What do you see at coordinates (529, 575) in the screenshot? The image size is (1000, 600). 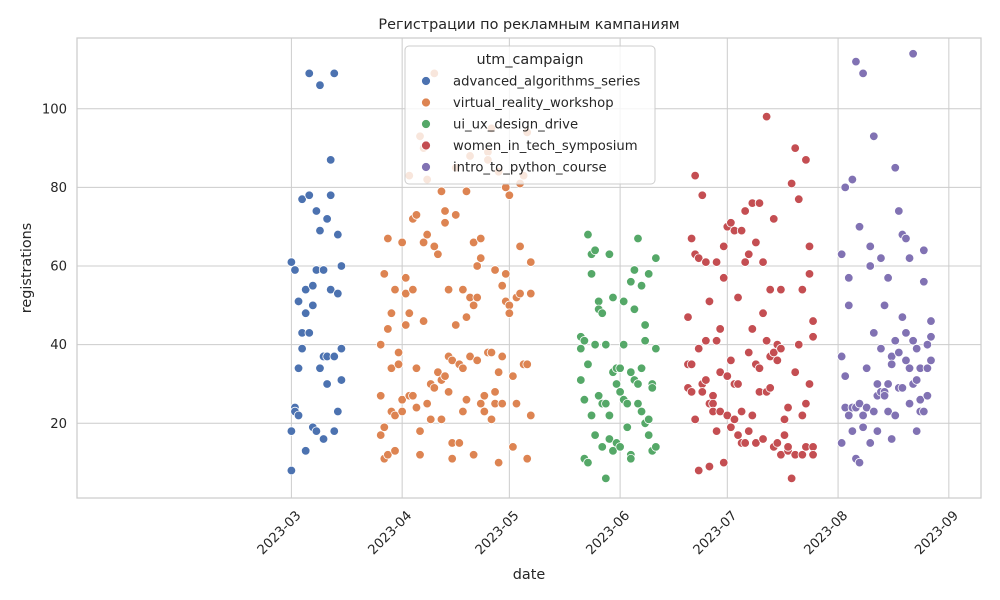 I see `x-axis-label: date` at bounding box center [529, 575].